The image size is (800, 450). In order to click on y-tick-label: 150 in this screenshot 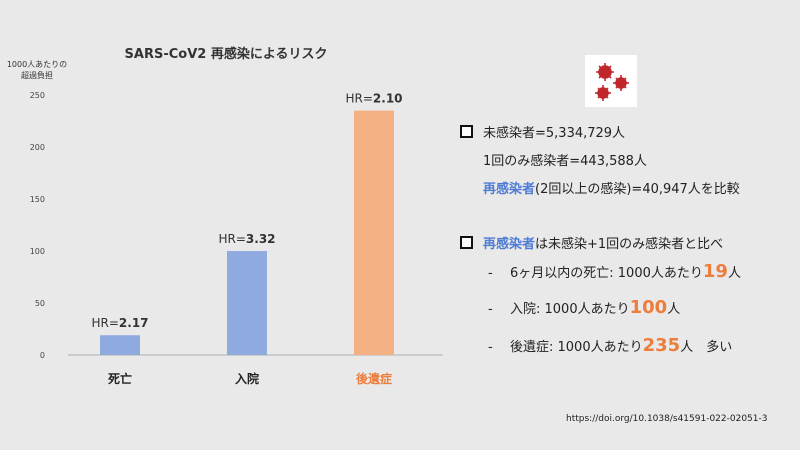, I will do `click(37, 199)`.